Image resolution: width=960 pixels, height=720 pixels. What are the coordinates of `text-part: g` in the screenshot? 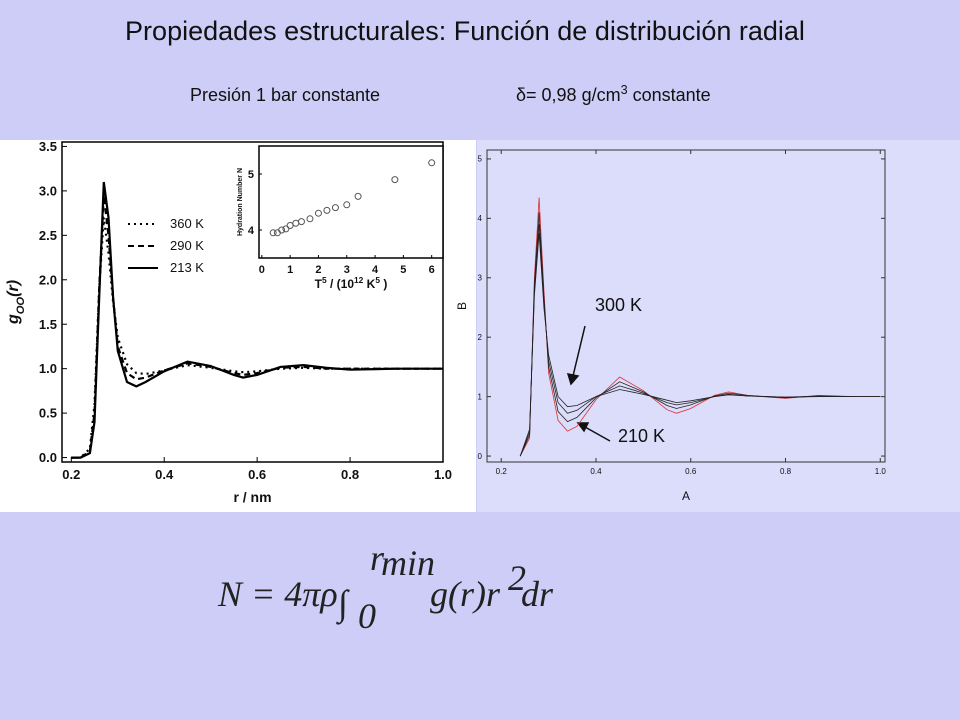 It's located at (13, 319).